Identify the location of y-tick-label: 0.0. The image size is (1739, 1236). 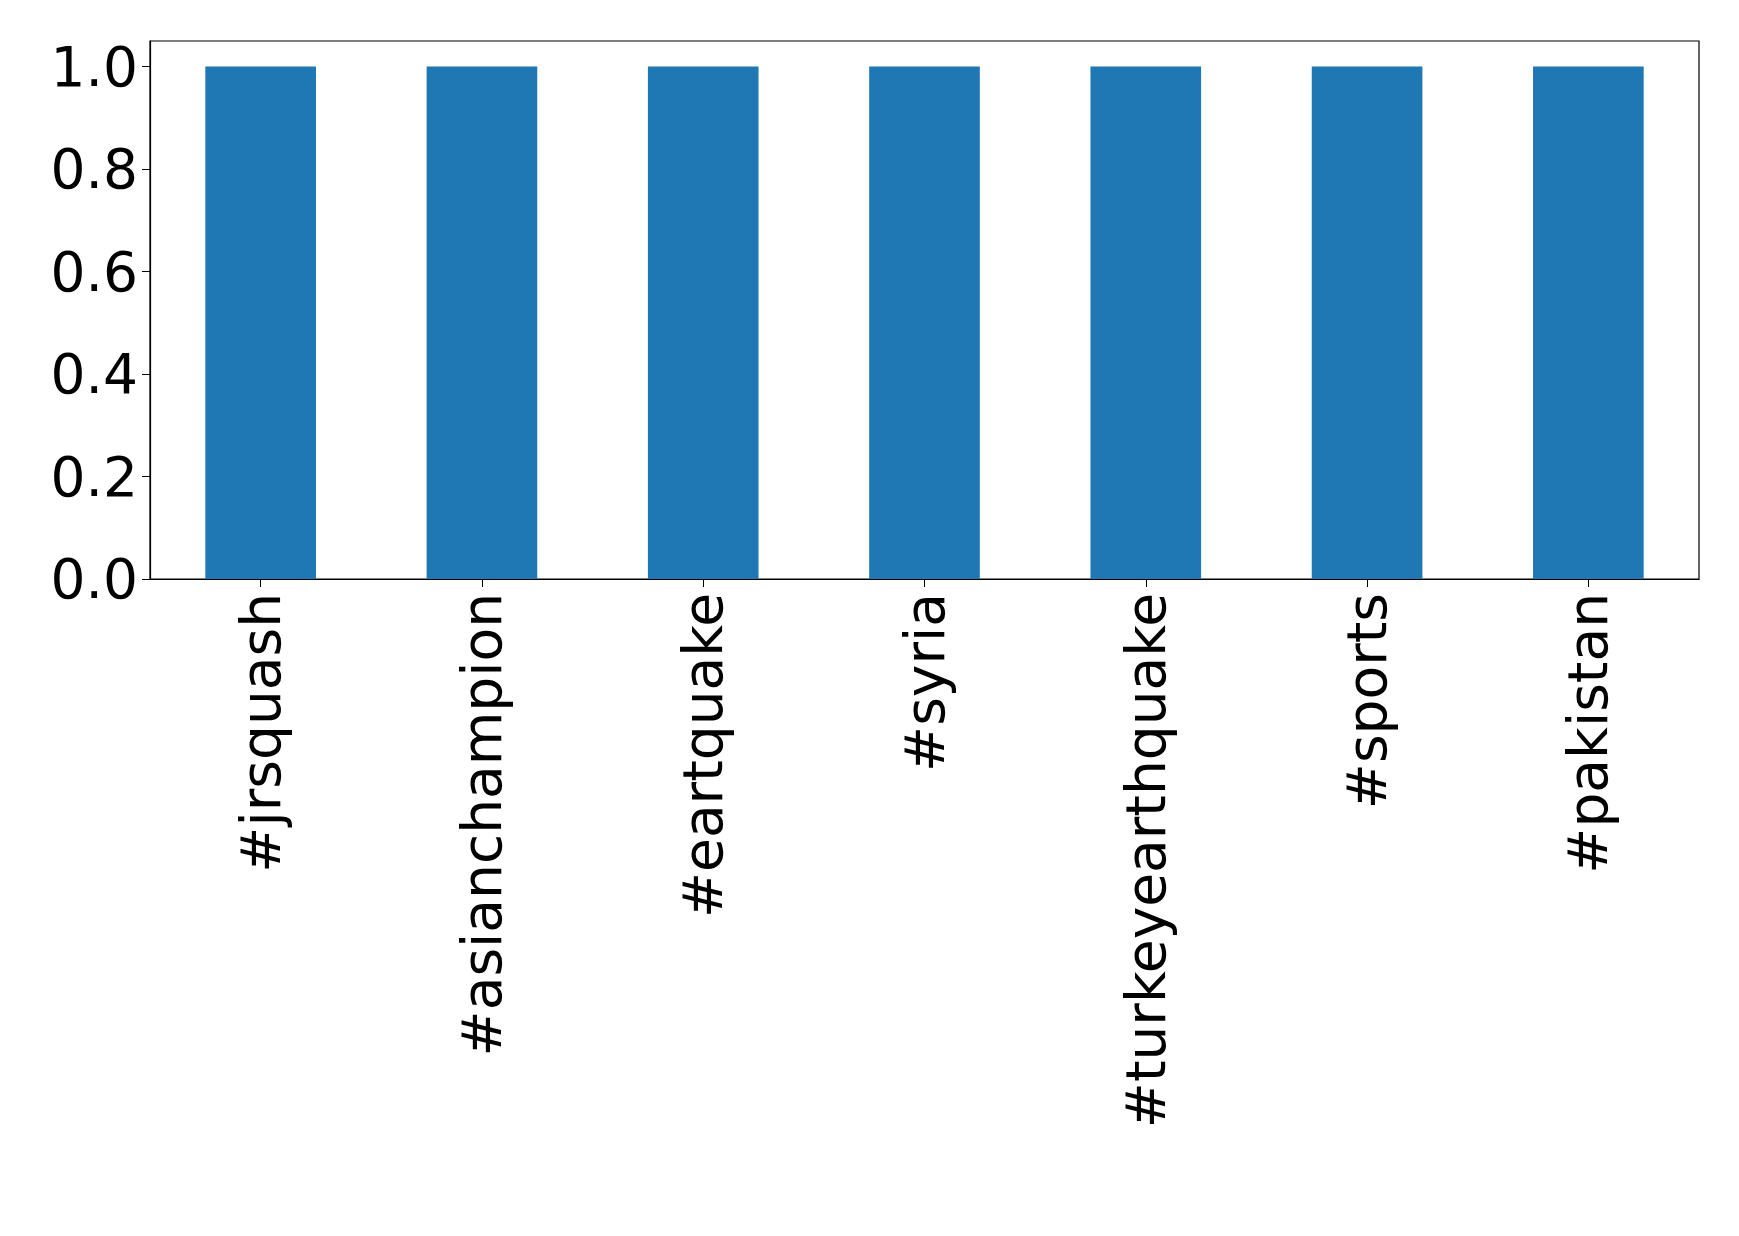
(94, 579).